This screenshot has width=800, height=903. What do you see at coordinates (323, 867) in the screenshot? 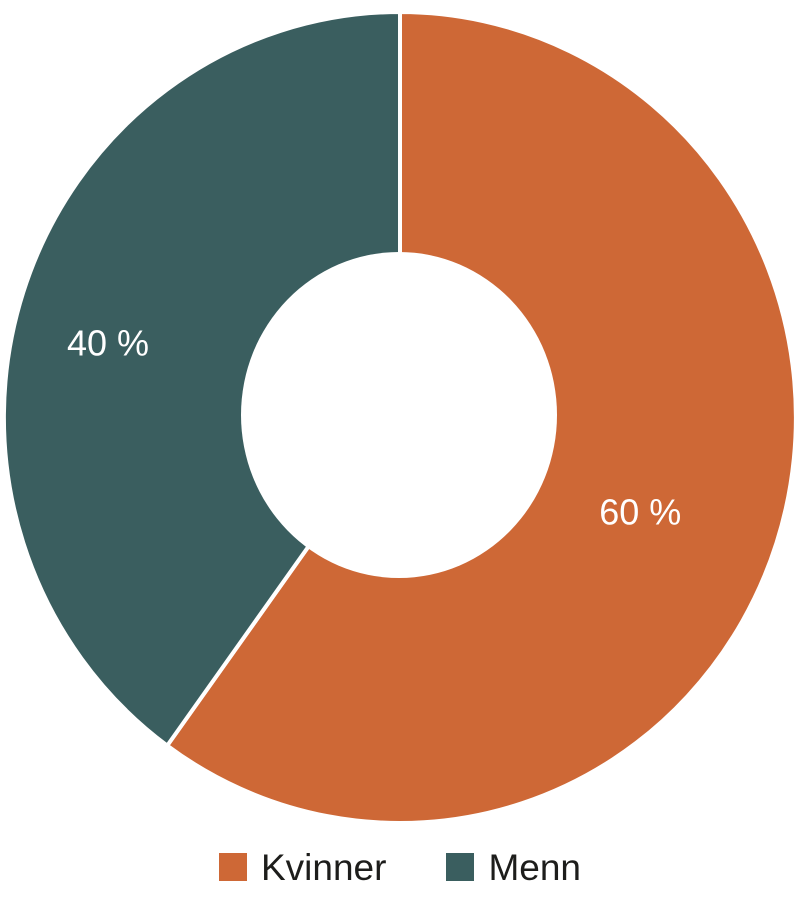
I see `legend-label-kvinner: Kvinner` at bounding box center [323, 867].